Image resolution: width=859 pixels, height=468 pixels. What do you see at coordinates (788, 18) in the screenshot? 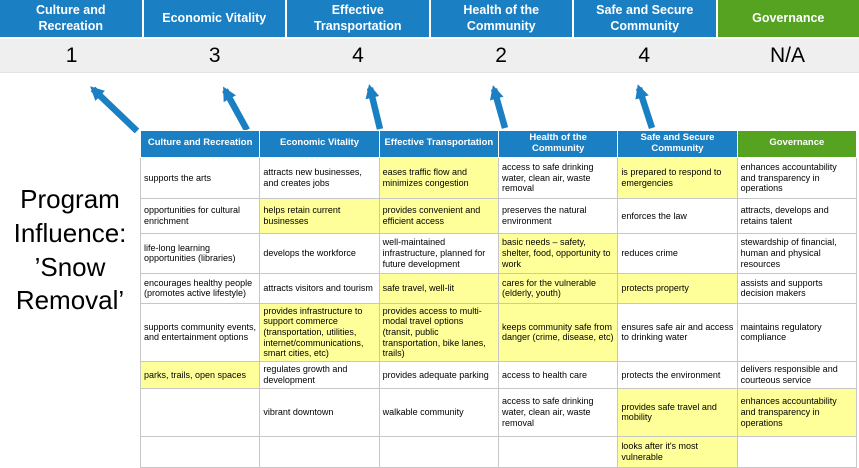
I see `pillar-header: Governance` at bounding box center [788, 18].